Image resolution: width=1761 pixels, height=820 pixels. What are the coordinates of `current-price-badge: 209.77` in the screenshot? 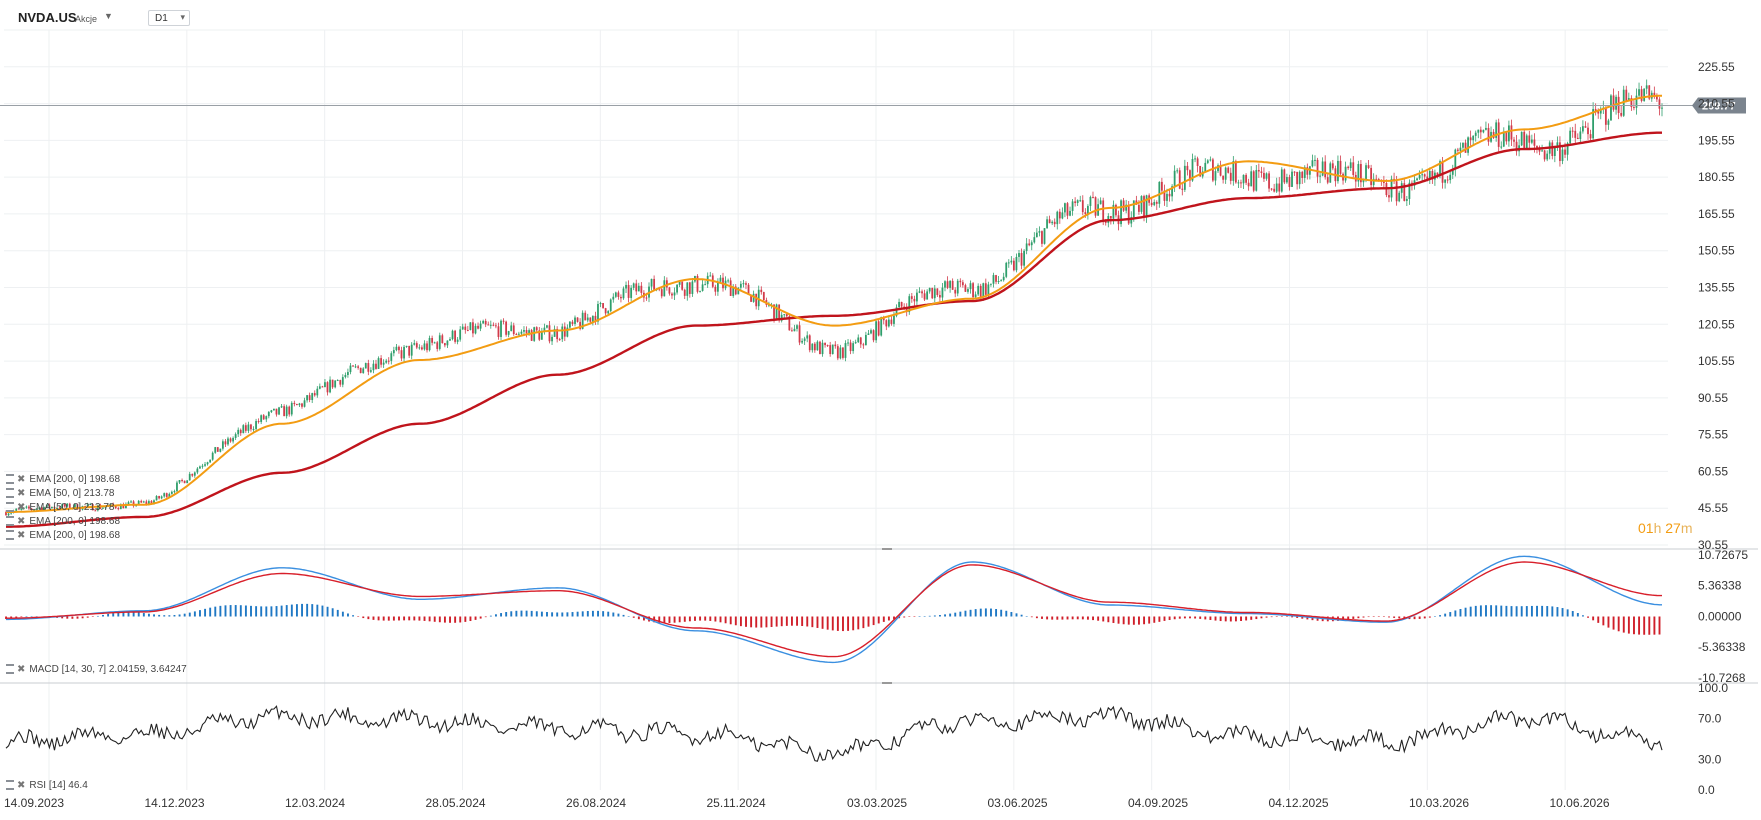 It's located at (1719, 106).